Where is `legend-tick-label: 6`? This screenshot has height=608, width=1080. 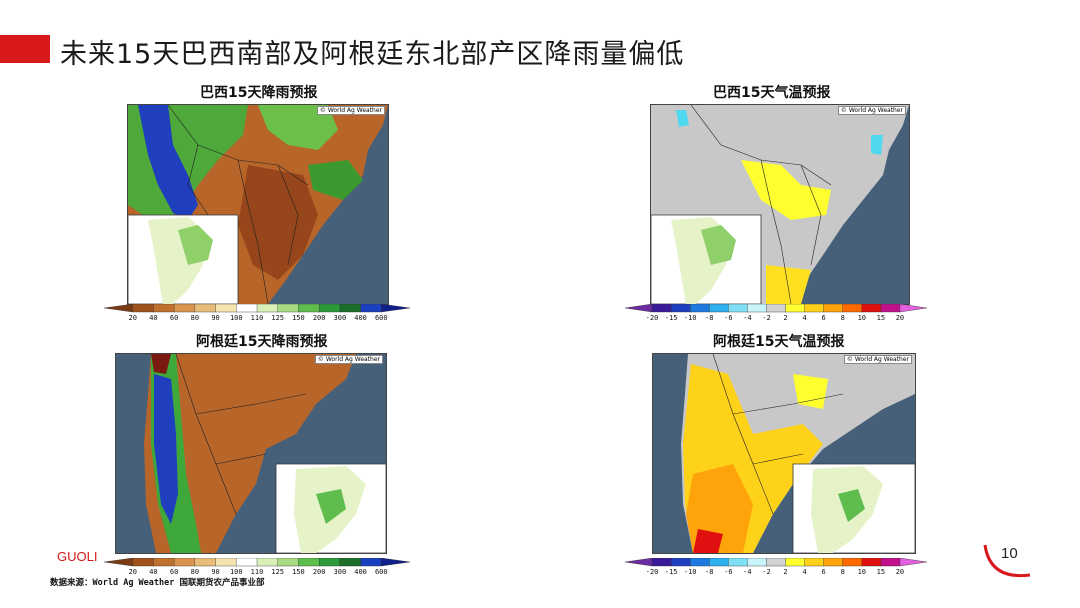 legend-tick-label: 6 is located at coordinates (823, 318).